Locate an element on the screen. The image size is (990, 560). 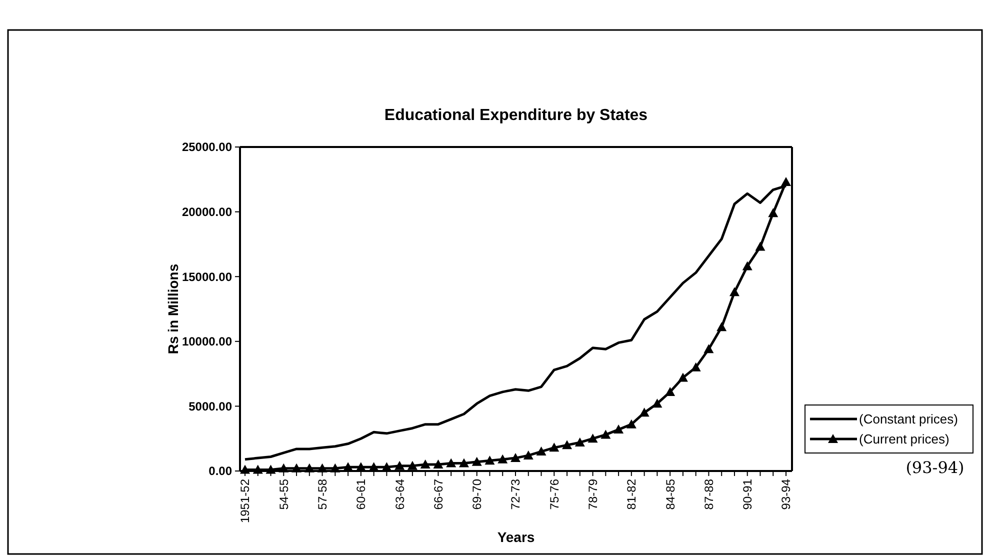
y-axis-title: Rs in Millions is located at coordinates (173, 309).